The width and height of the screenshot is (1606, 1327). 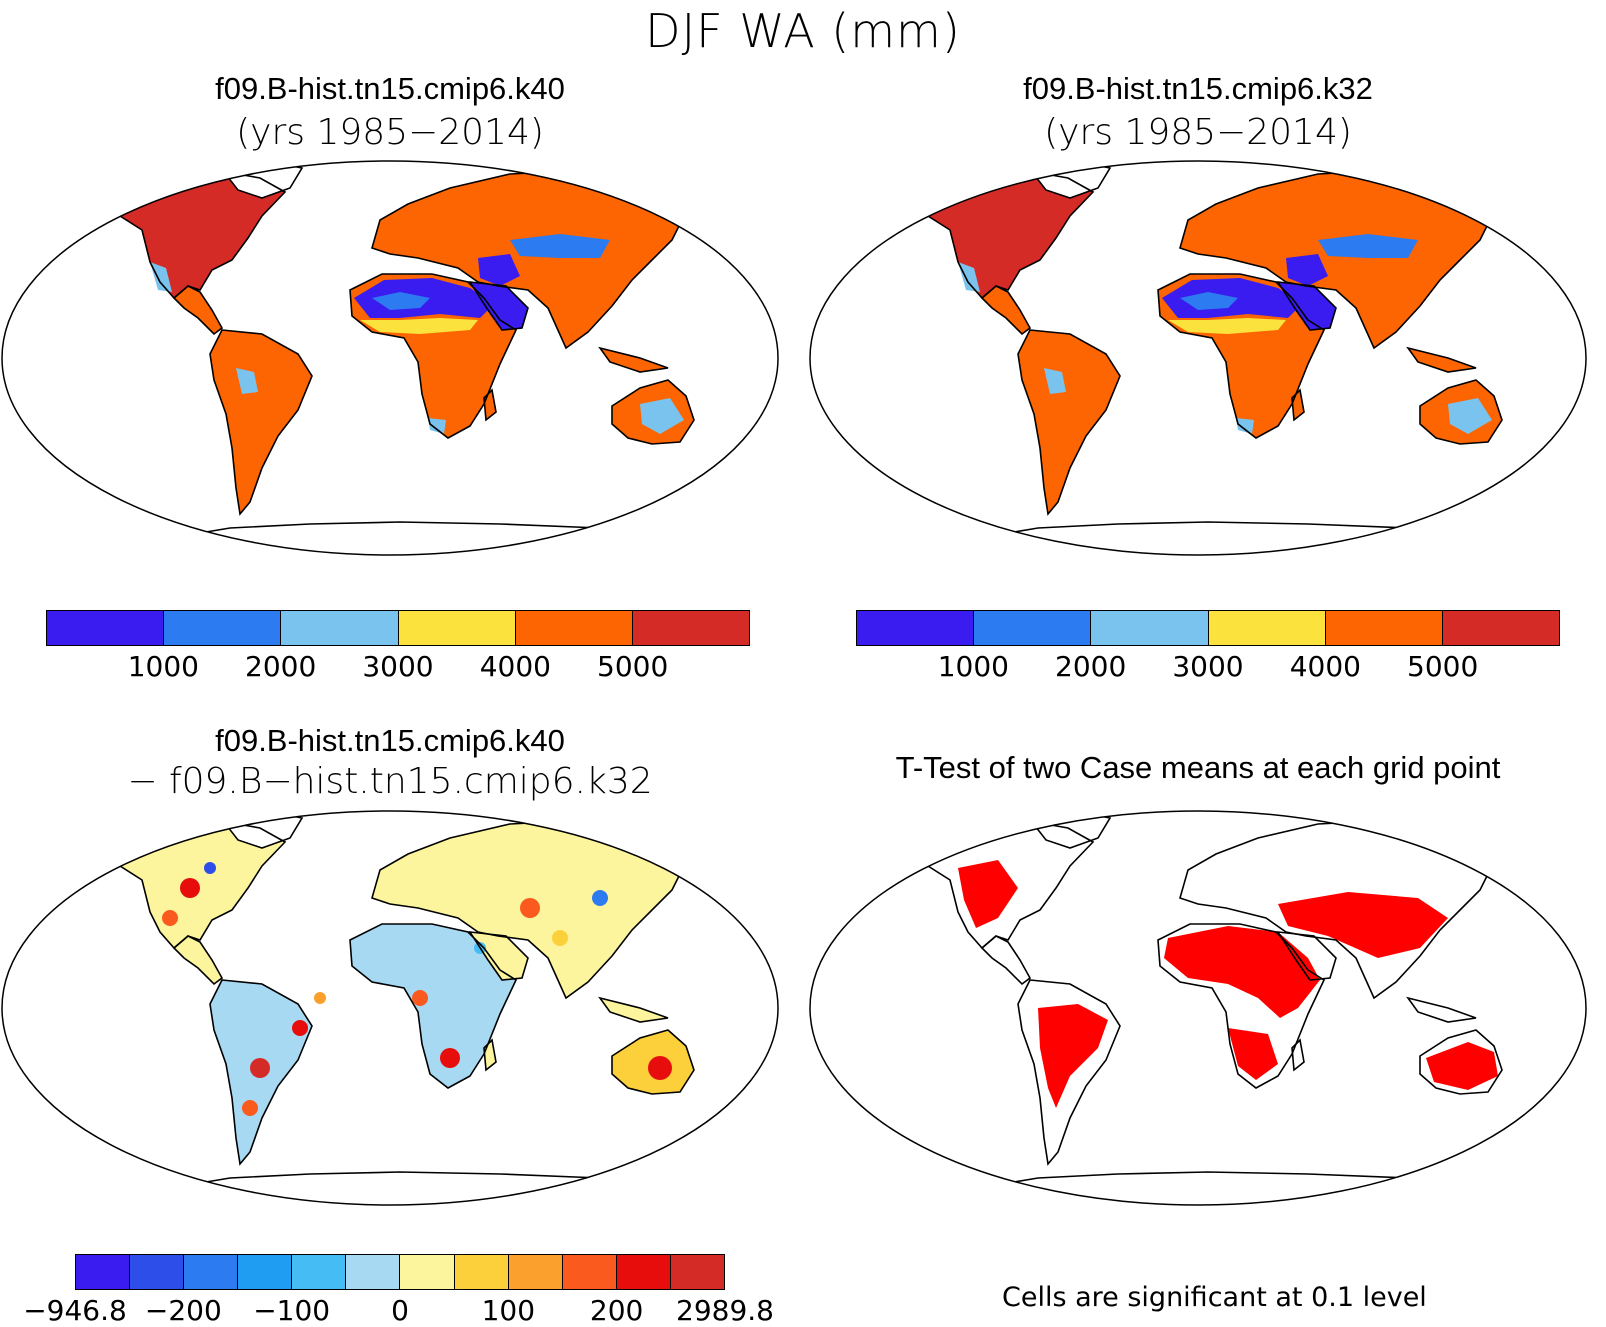 I want to click on colorbar-tick-label: −946.8, so click(x=75, y=1310).